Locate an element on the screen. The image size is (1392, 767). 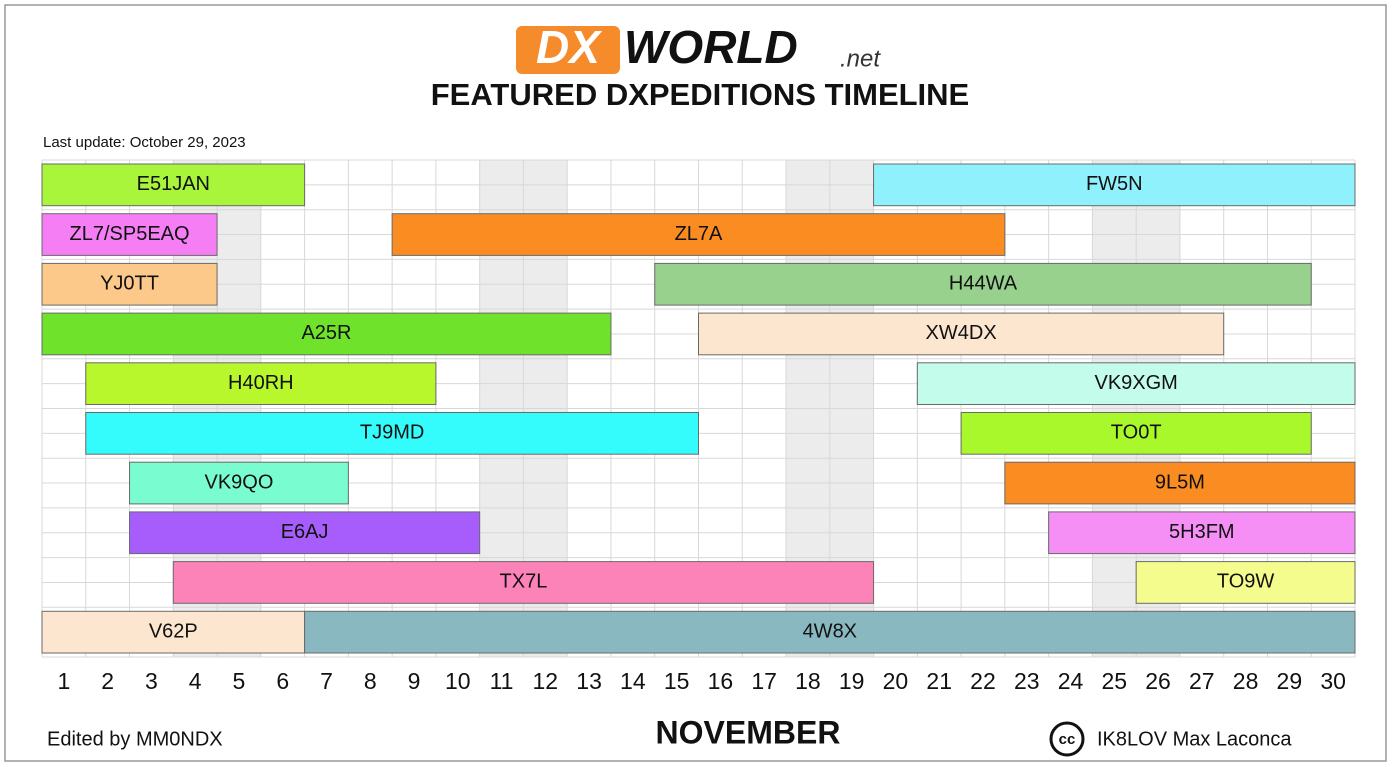
x-tick-label: 20 is located at coordinates (896, 681).